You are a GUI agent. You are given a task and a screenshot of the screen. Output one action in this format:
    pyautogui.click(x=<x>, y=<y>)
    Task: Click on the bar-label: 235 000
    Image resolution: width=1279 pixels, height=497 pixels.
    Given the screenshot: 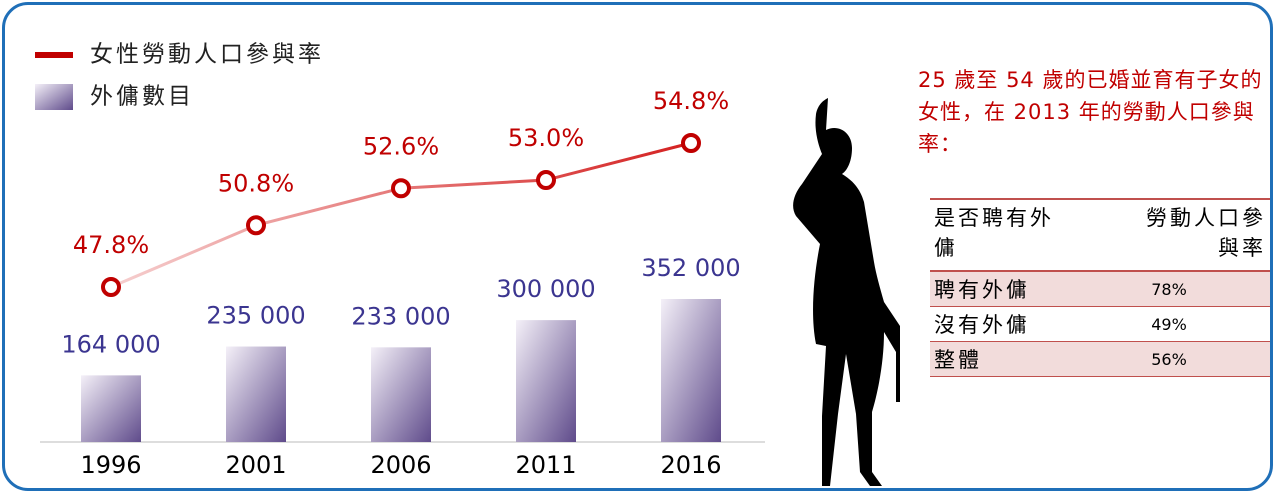 What is the action you would take?
    pyautogui.click(x=255, y=316)
    